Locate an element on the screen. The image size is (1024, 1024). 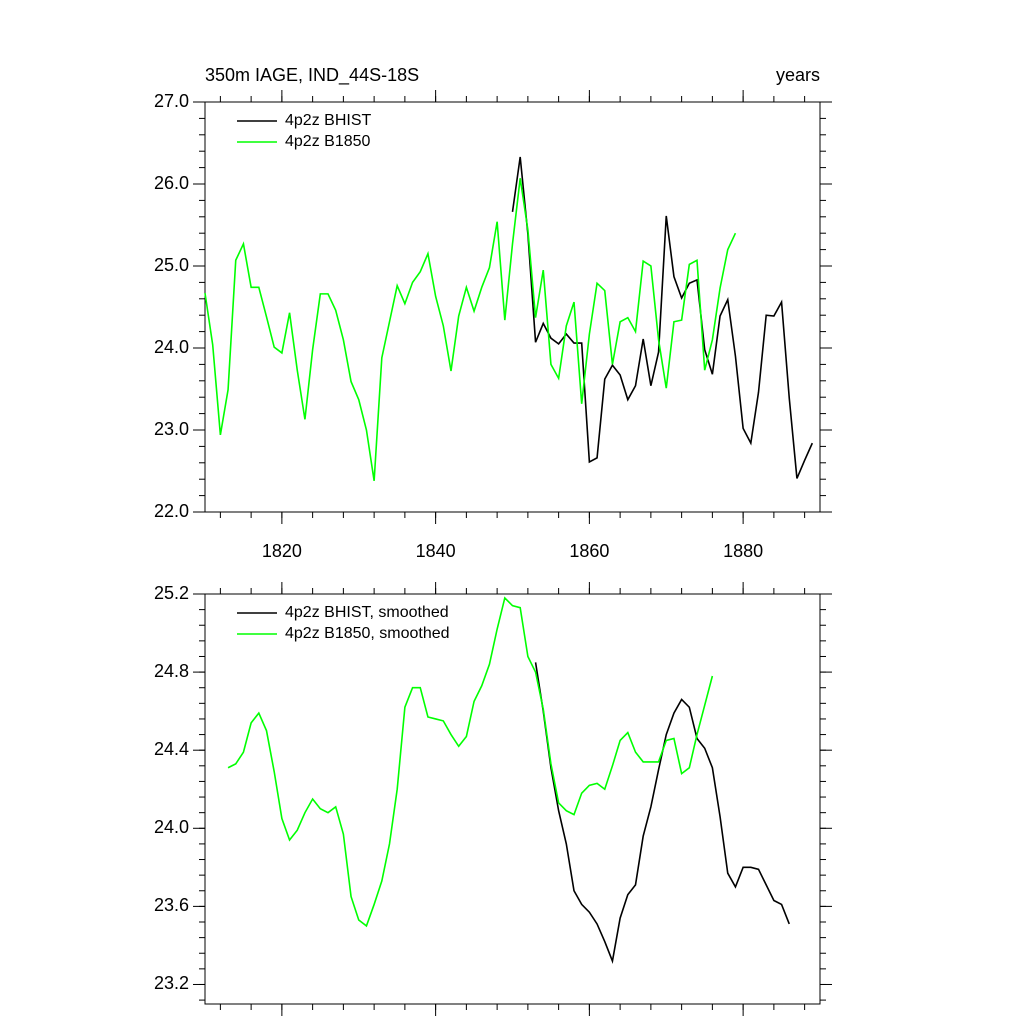
y-tick-label: 23.6 is located at coordinates (171, 905).